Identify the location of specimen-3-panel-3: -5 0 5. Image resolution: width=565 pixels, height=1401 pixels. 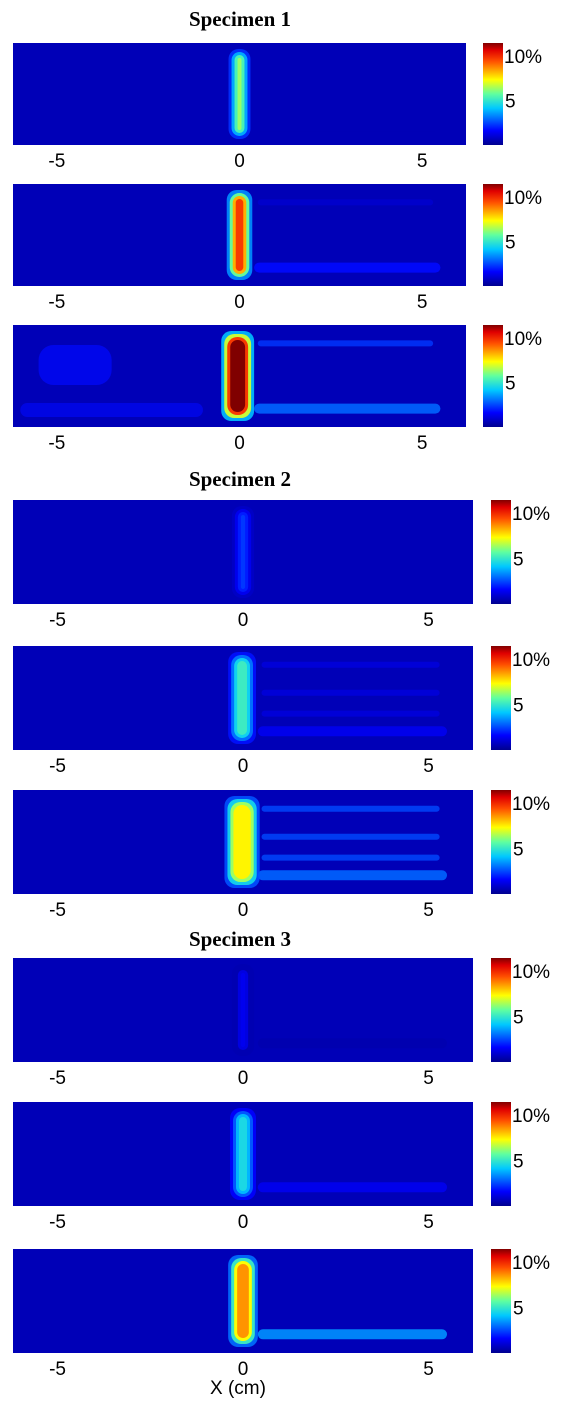
(243, 1314).